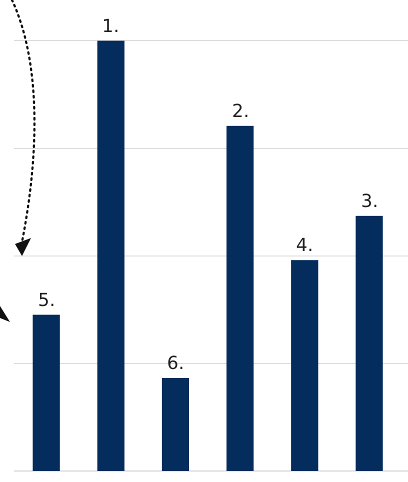 Image resolution: width=408 pixels, height=482 pixels. What do you see at coordinates (305, 245) in the screenshot?
I see `annotation: 4.` at bounding box center [305, 245].